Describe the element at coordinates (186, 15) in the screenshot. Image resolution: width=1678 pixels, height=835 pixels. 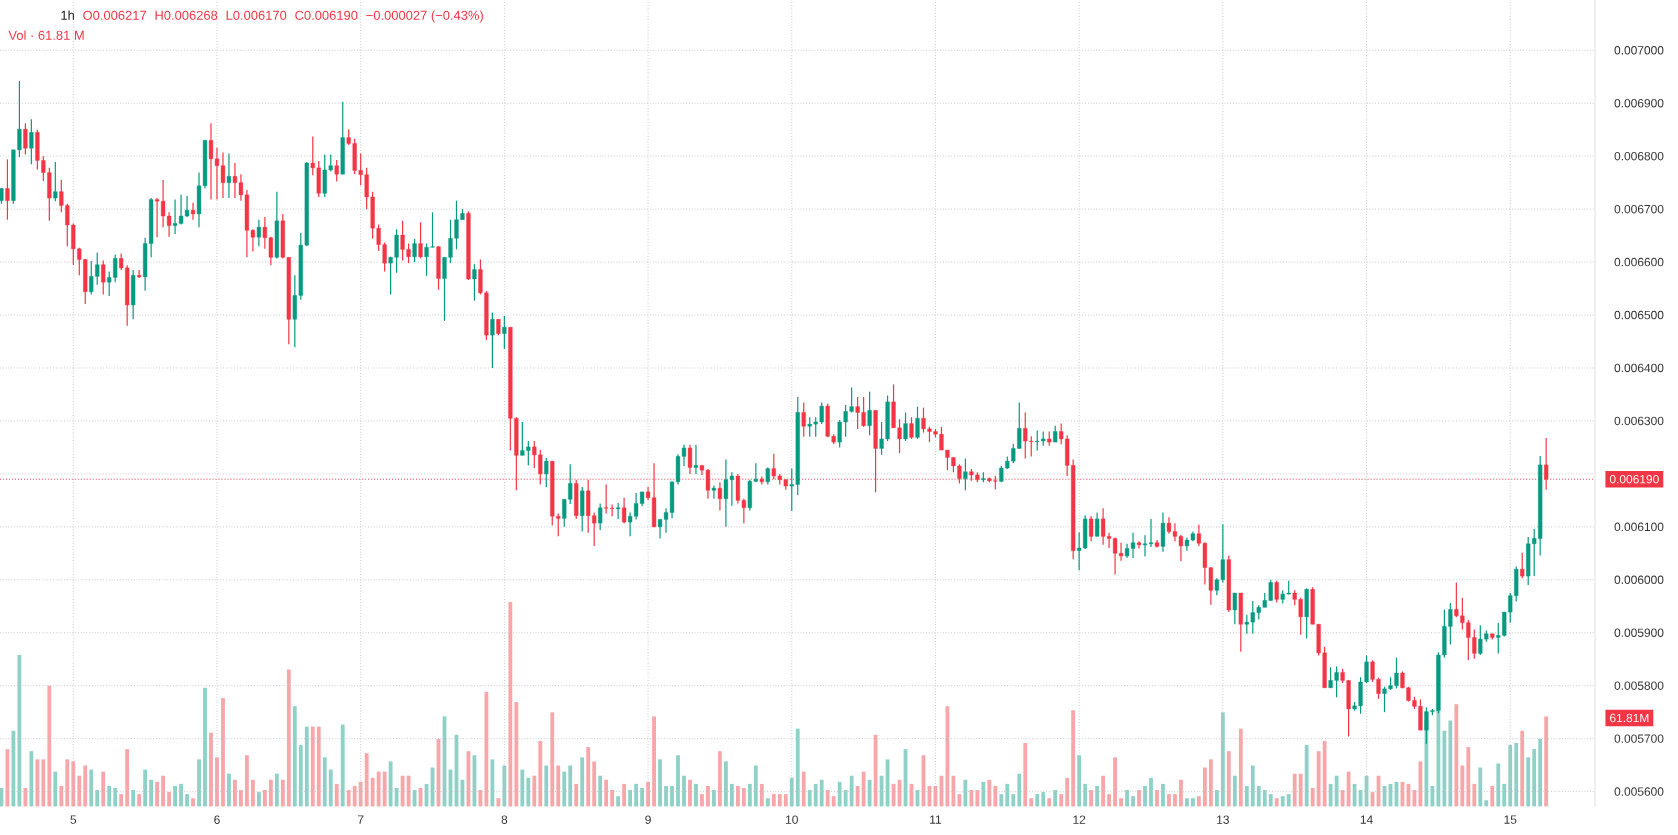
I see `annotation: H0.006268` at that location.